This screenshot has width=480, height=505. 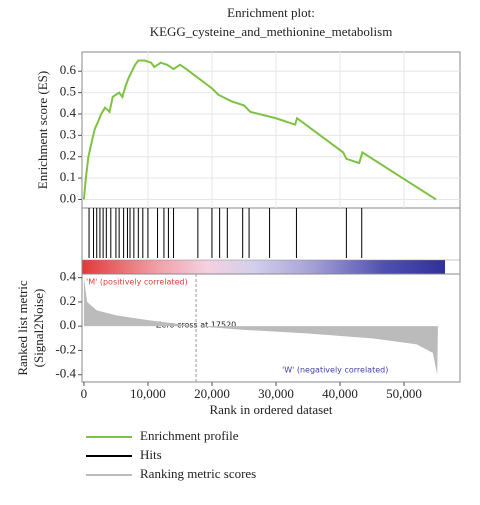 I want to click on y-axis-label: Enrichment score (ES), so click(x=42, y=130).